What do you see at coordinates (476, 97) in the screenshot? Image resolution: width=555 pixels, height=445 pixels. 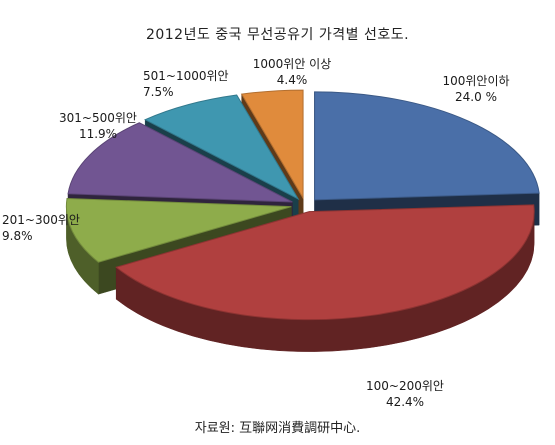 I see `slice-value-0: 24.0 %` at bounding box center [476, 97].